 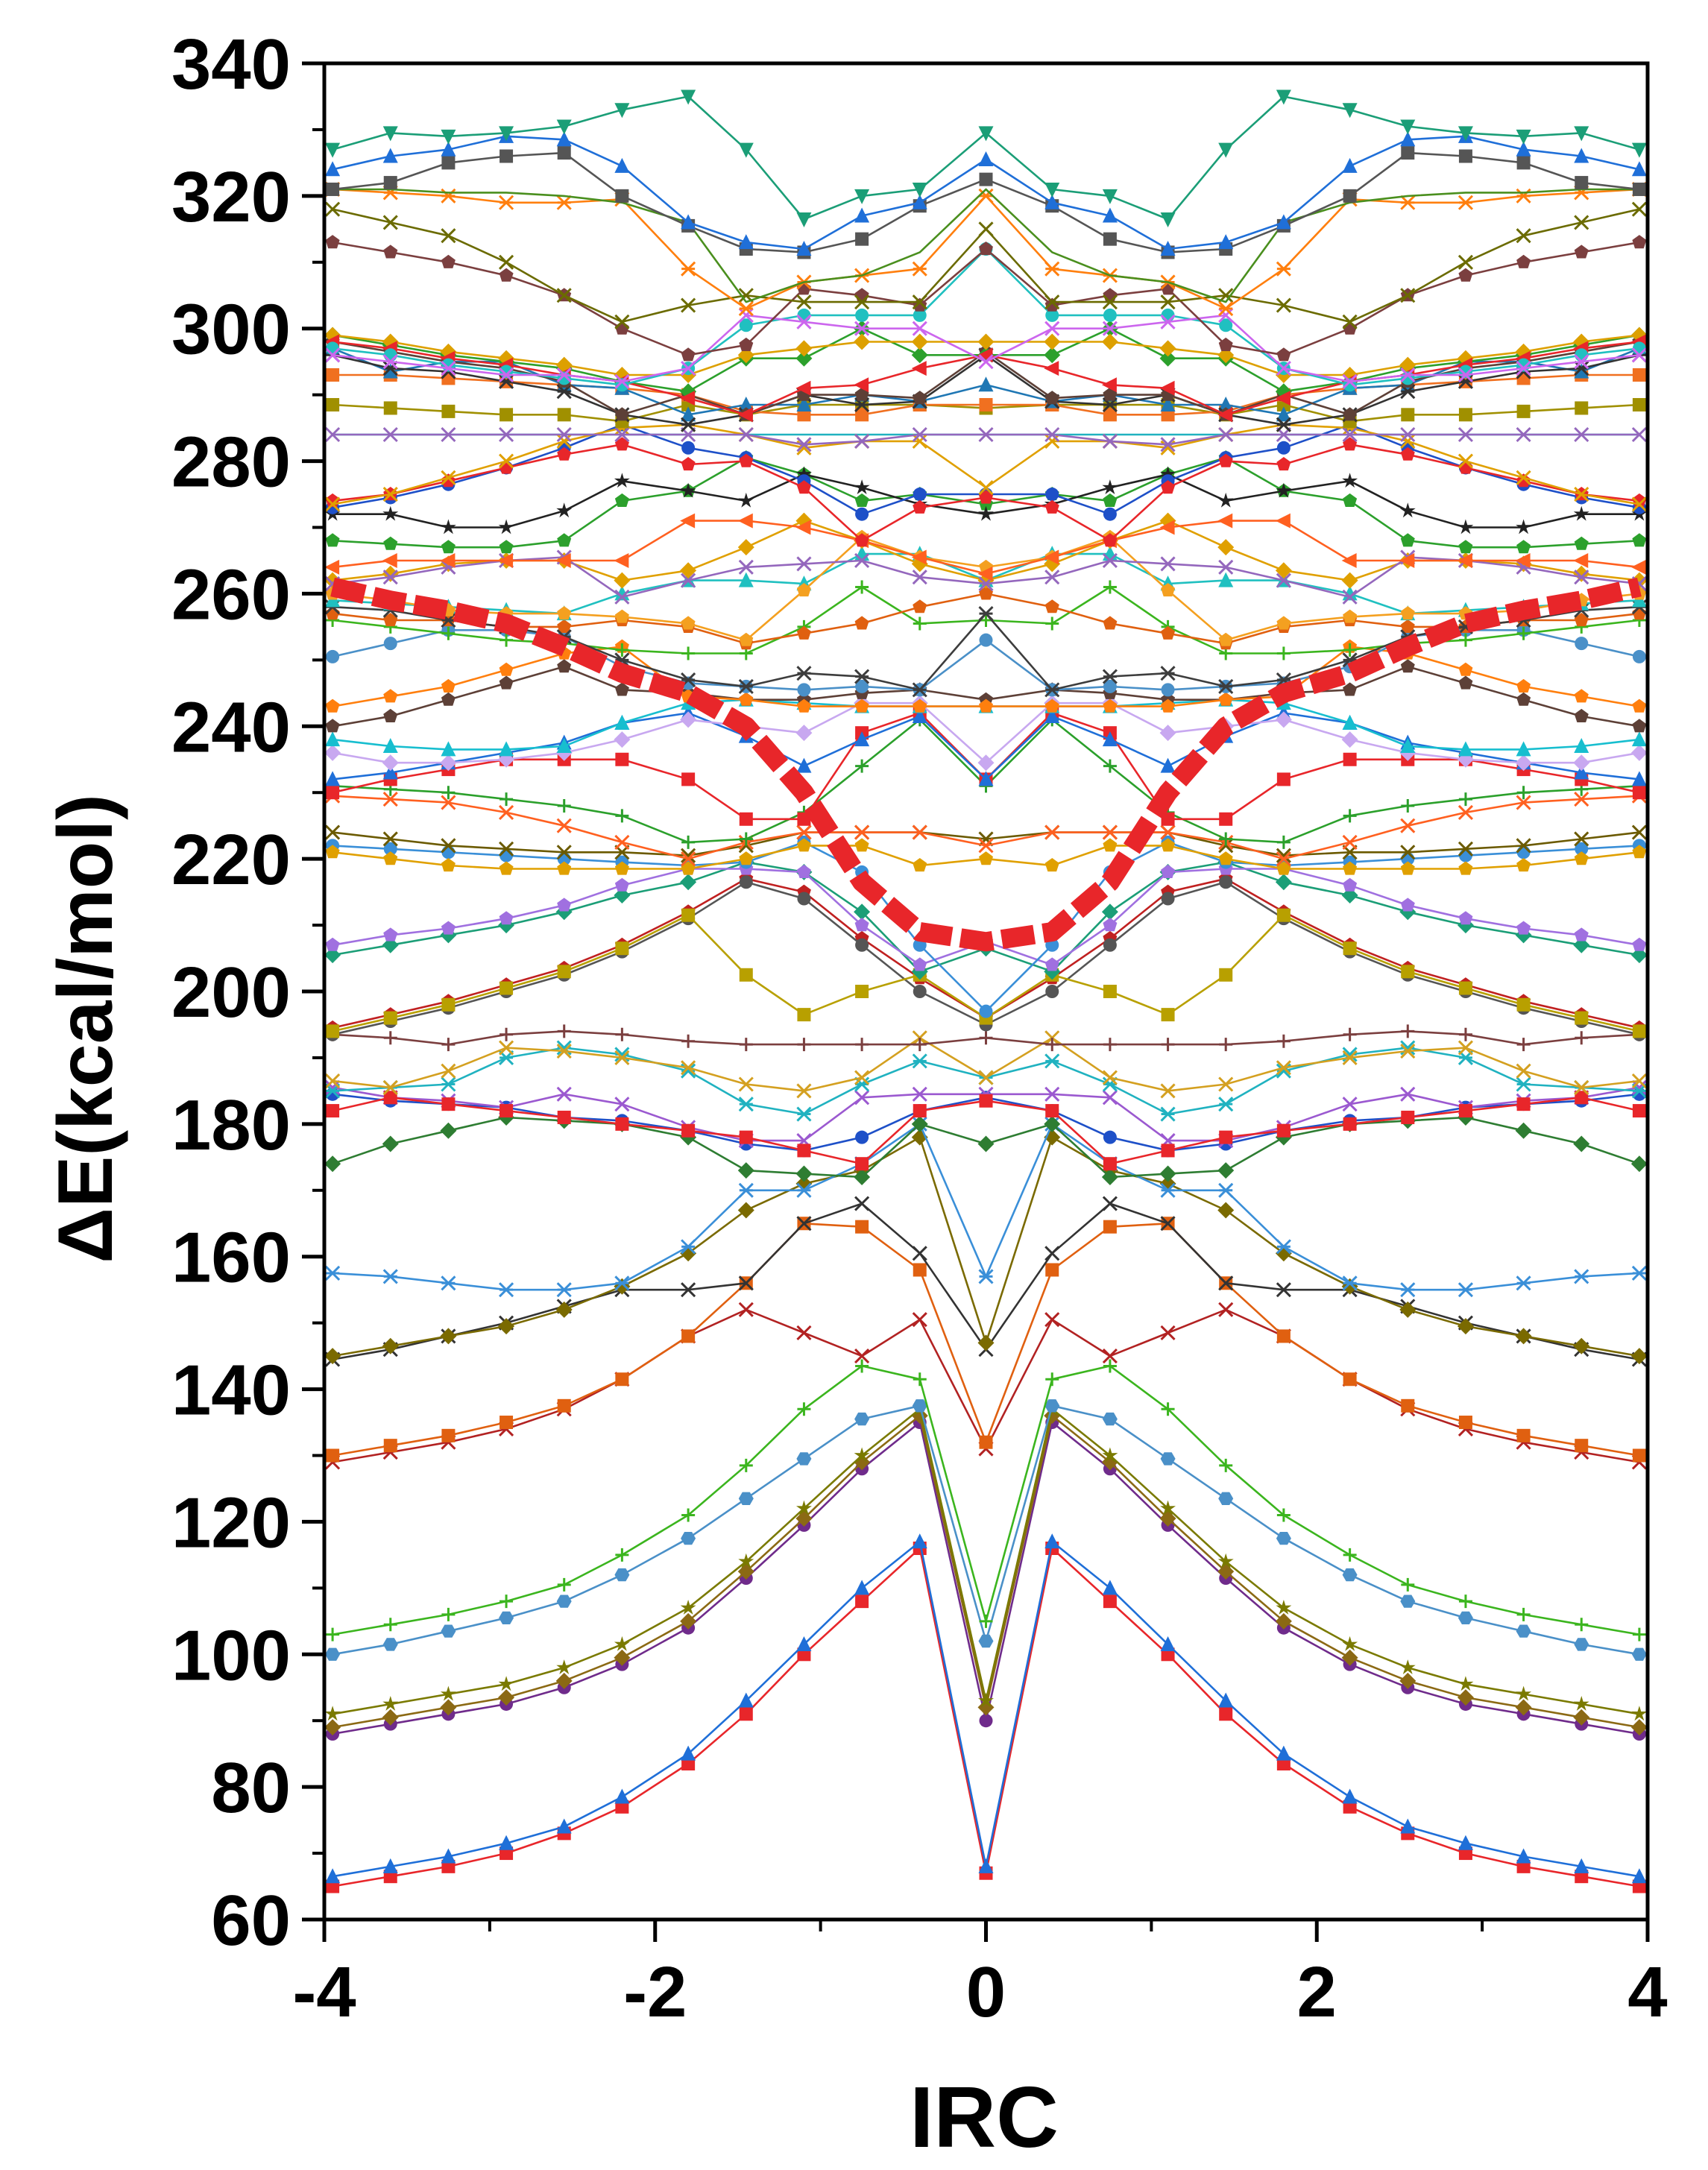 What do you see at coordinates (986, 245) in the screenshot?
I see `series-64-line` at bounding box center [986, 245].